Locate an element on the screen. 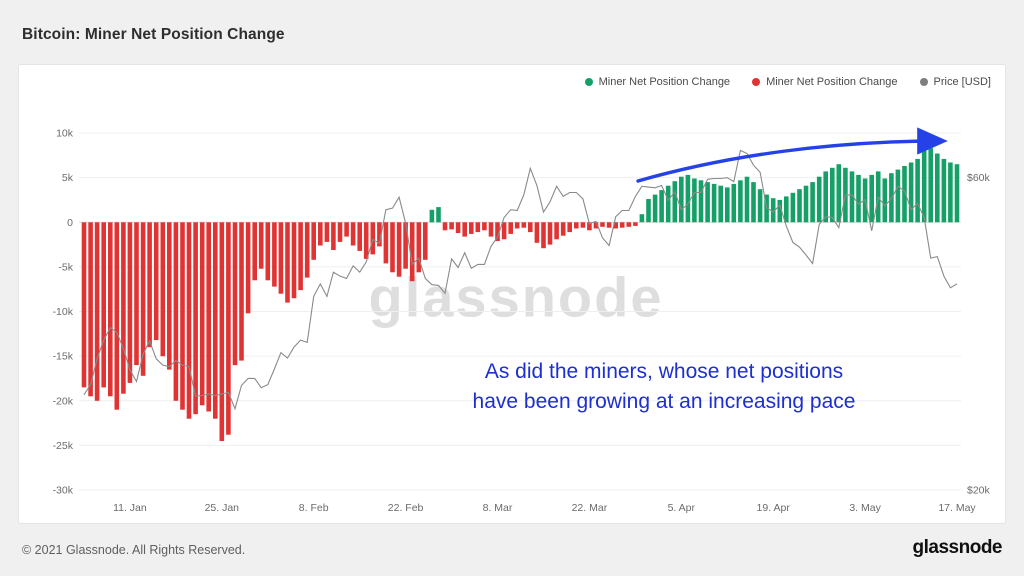  legend-label: Price [USD] is located at coordinates (962, 82).